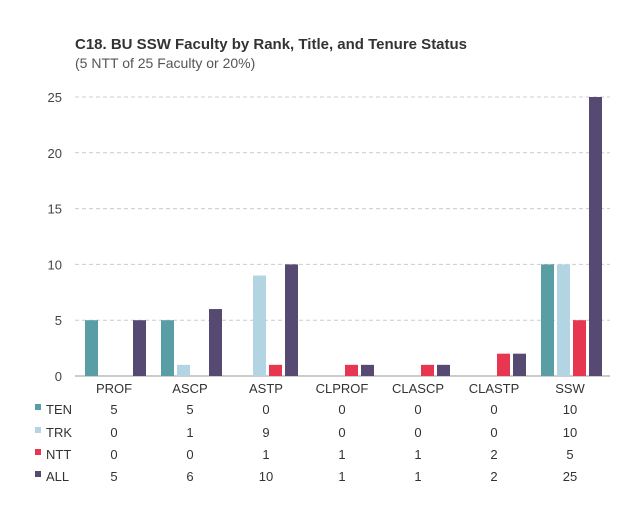 This screenshot has width=636, height=513. Describe the element at coordinates (114, 388) in the screenshot. I see `category-label: PROF` at that location.